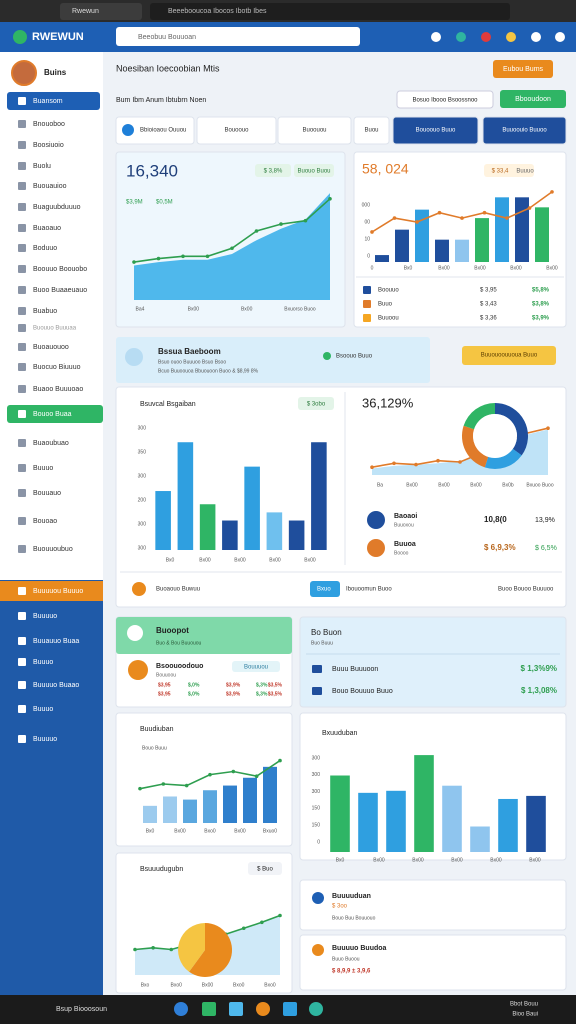 The image size is (576, 1029). What do you see at coordinates (495, 519) in the screenshot?
I see `row-value: 10,8(0` at bounding box center [495, 519].